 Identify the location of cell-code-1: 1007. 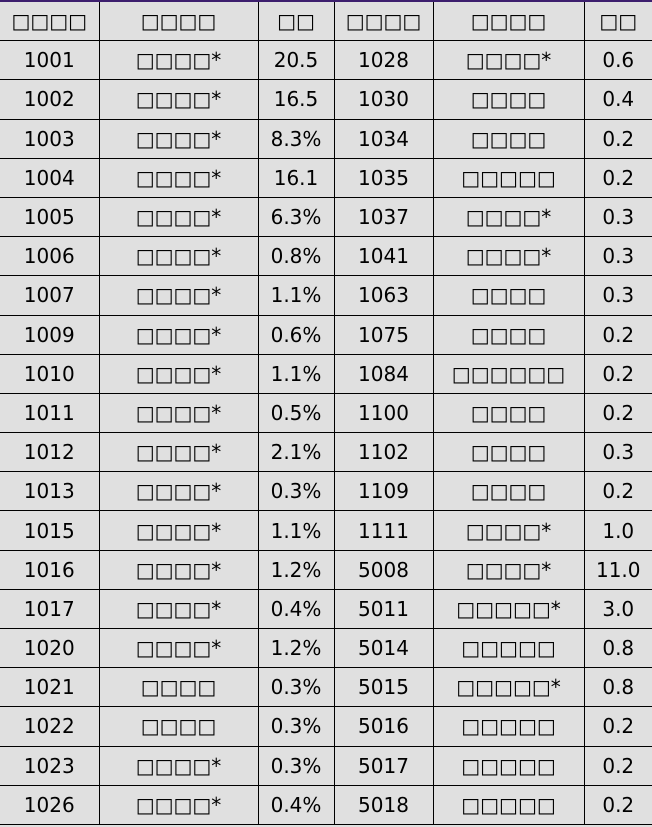
(50, 295).